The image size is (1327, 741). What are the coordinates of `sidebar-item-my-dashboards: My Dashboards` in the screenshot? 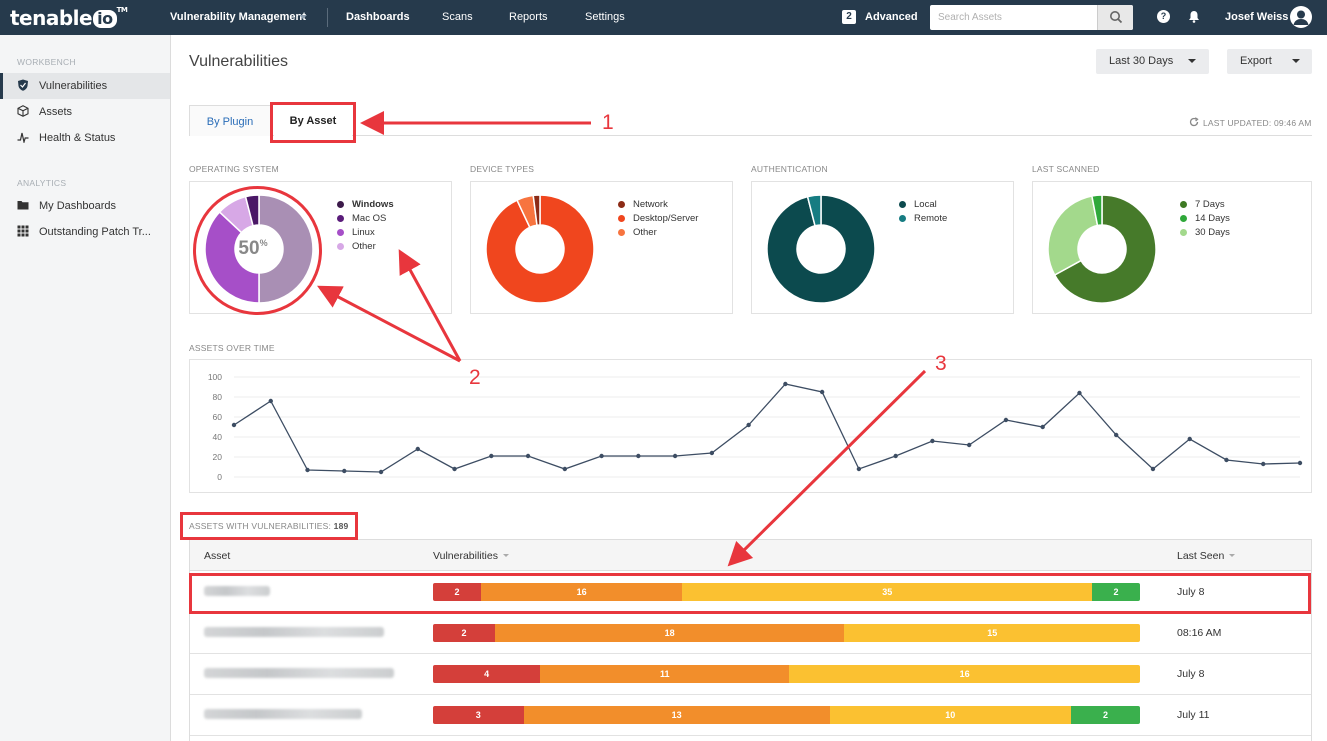 It's located at (85, 206).